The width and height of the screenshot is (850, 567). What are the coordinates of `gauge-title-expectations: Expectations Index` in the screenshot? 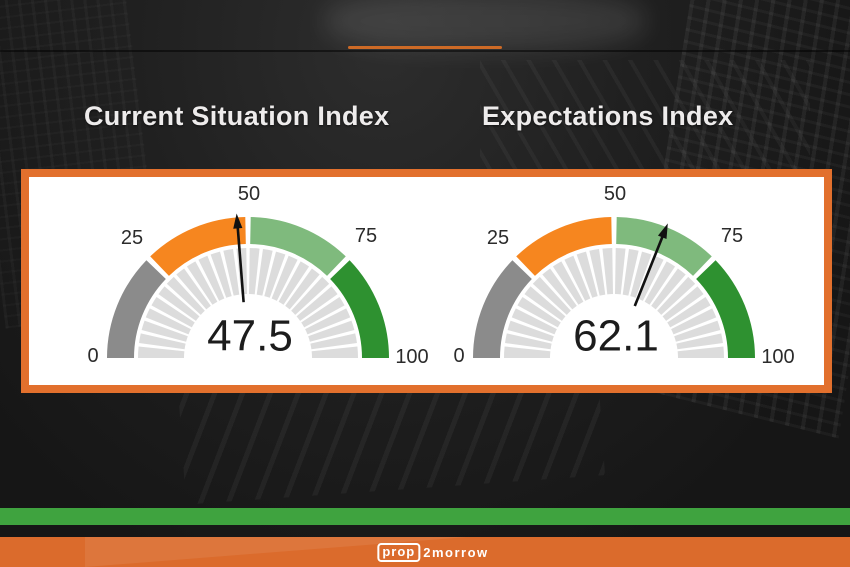 It's located at (608, 116).